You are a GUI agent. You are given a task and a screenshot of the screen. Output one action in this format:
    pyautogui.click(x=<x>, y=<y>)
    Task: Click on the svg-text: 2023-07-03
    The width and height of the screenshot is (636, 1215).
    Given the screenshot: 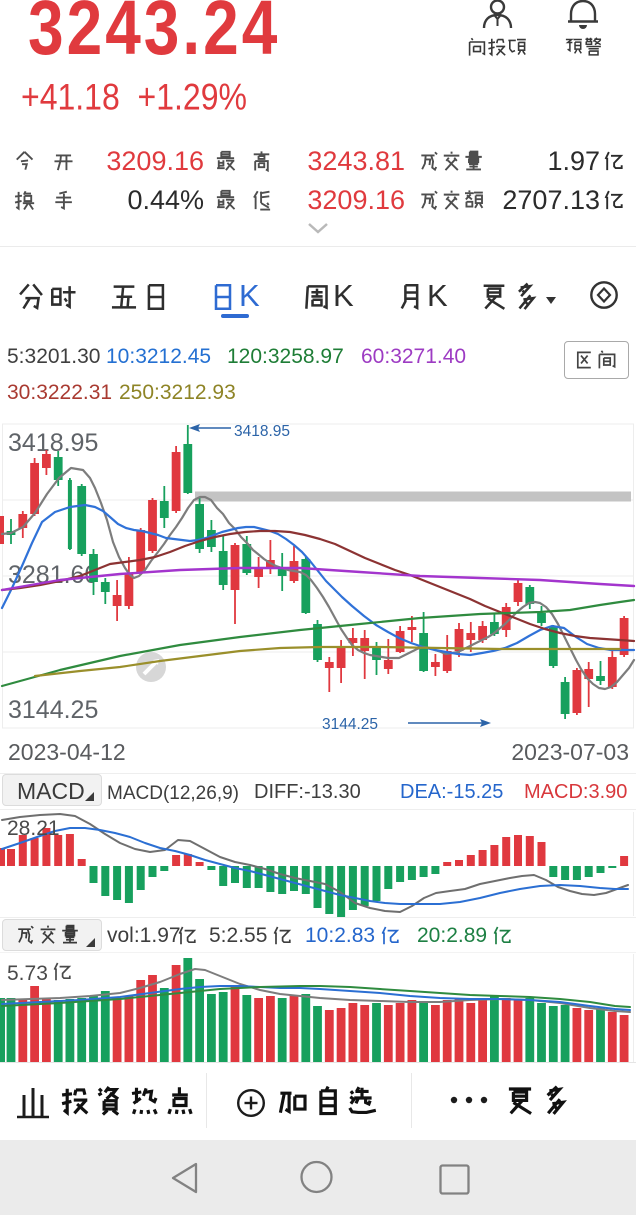 What is the action you would take?
    pyautogui.click(x=570, y=752)
    